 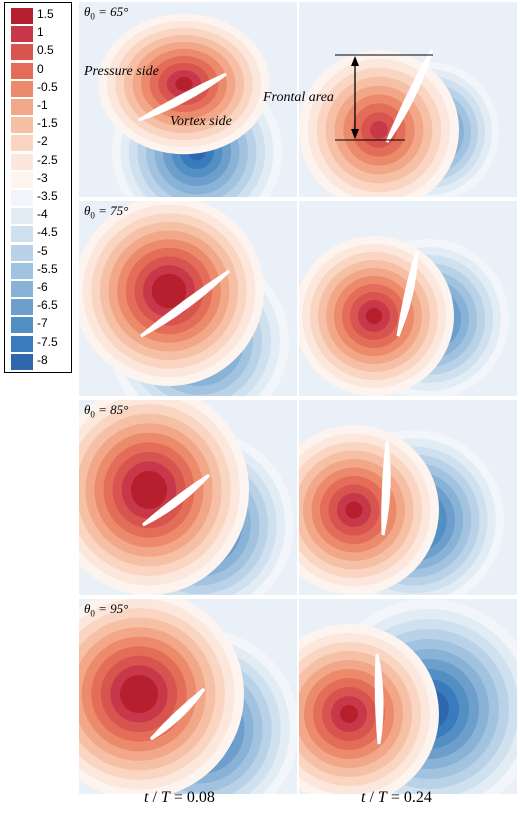 I want to click on legend-label: -2.5, so click(x=47, y=159).